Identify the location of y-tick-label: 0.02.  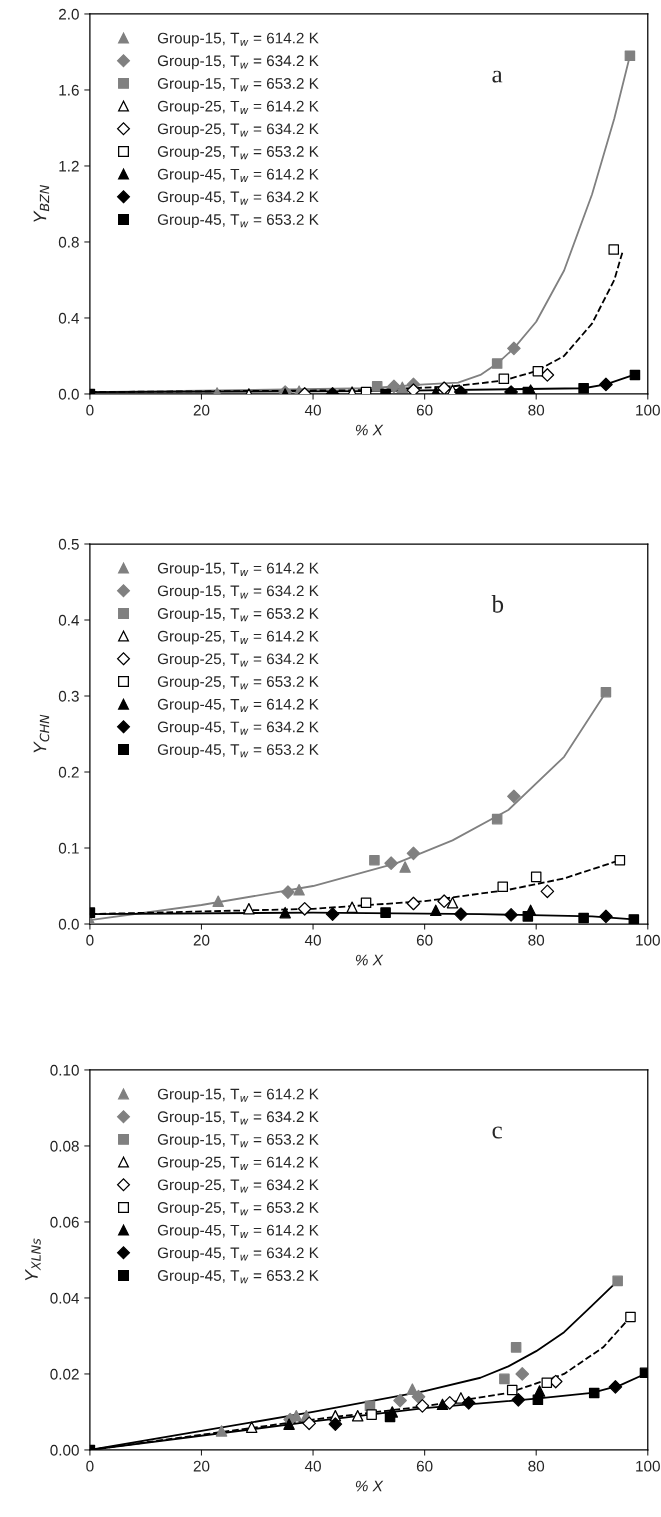
(64, 1374).